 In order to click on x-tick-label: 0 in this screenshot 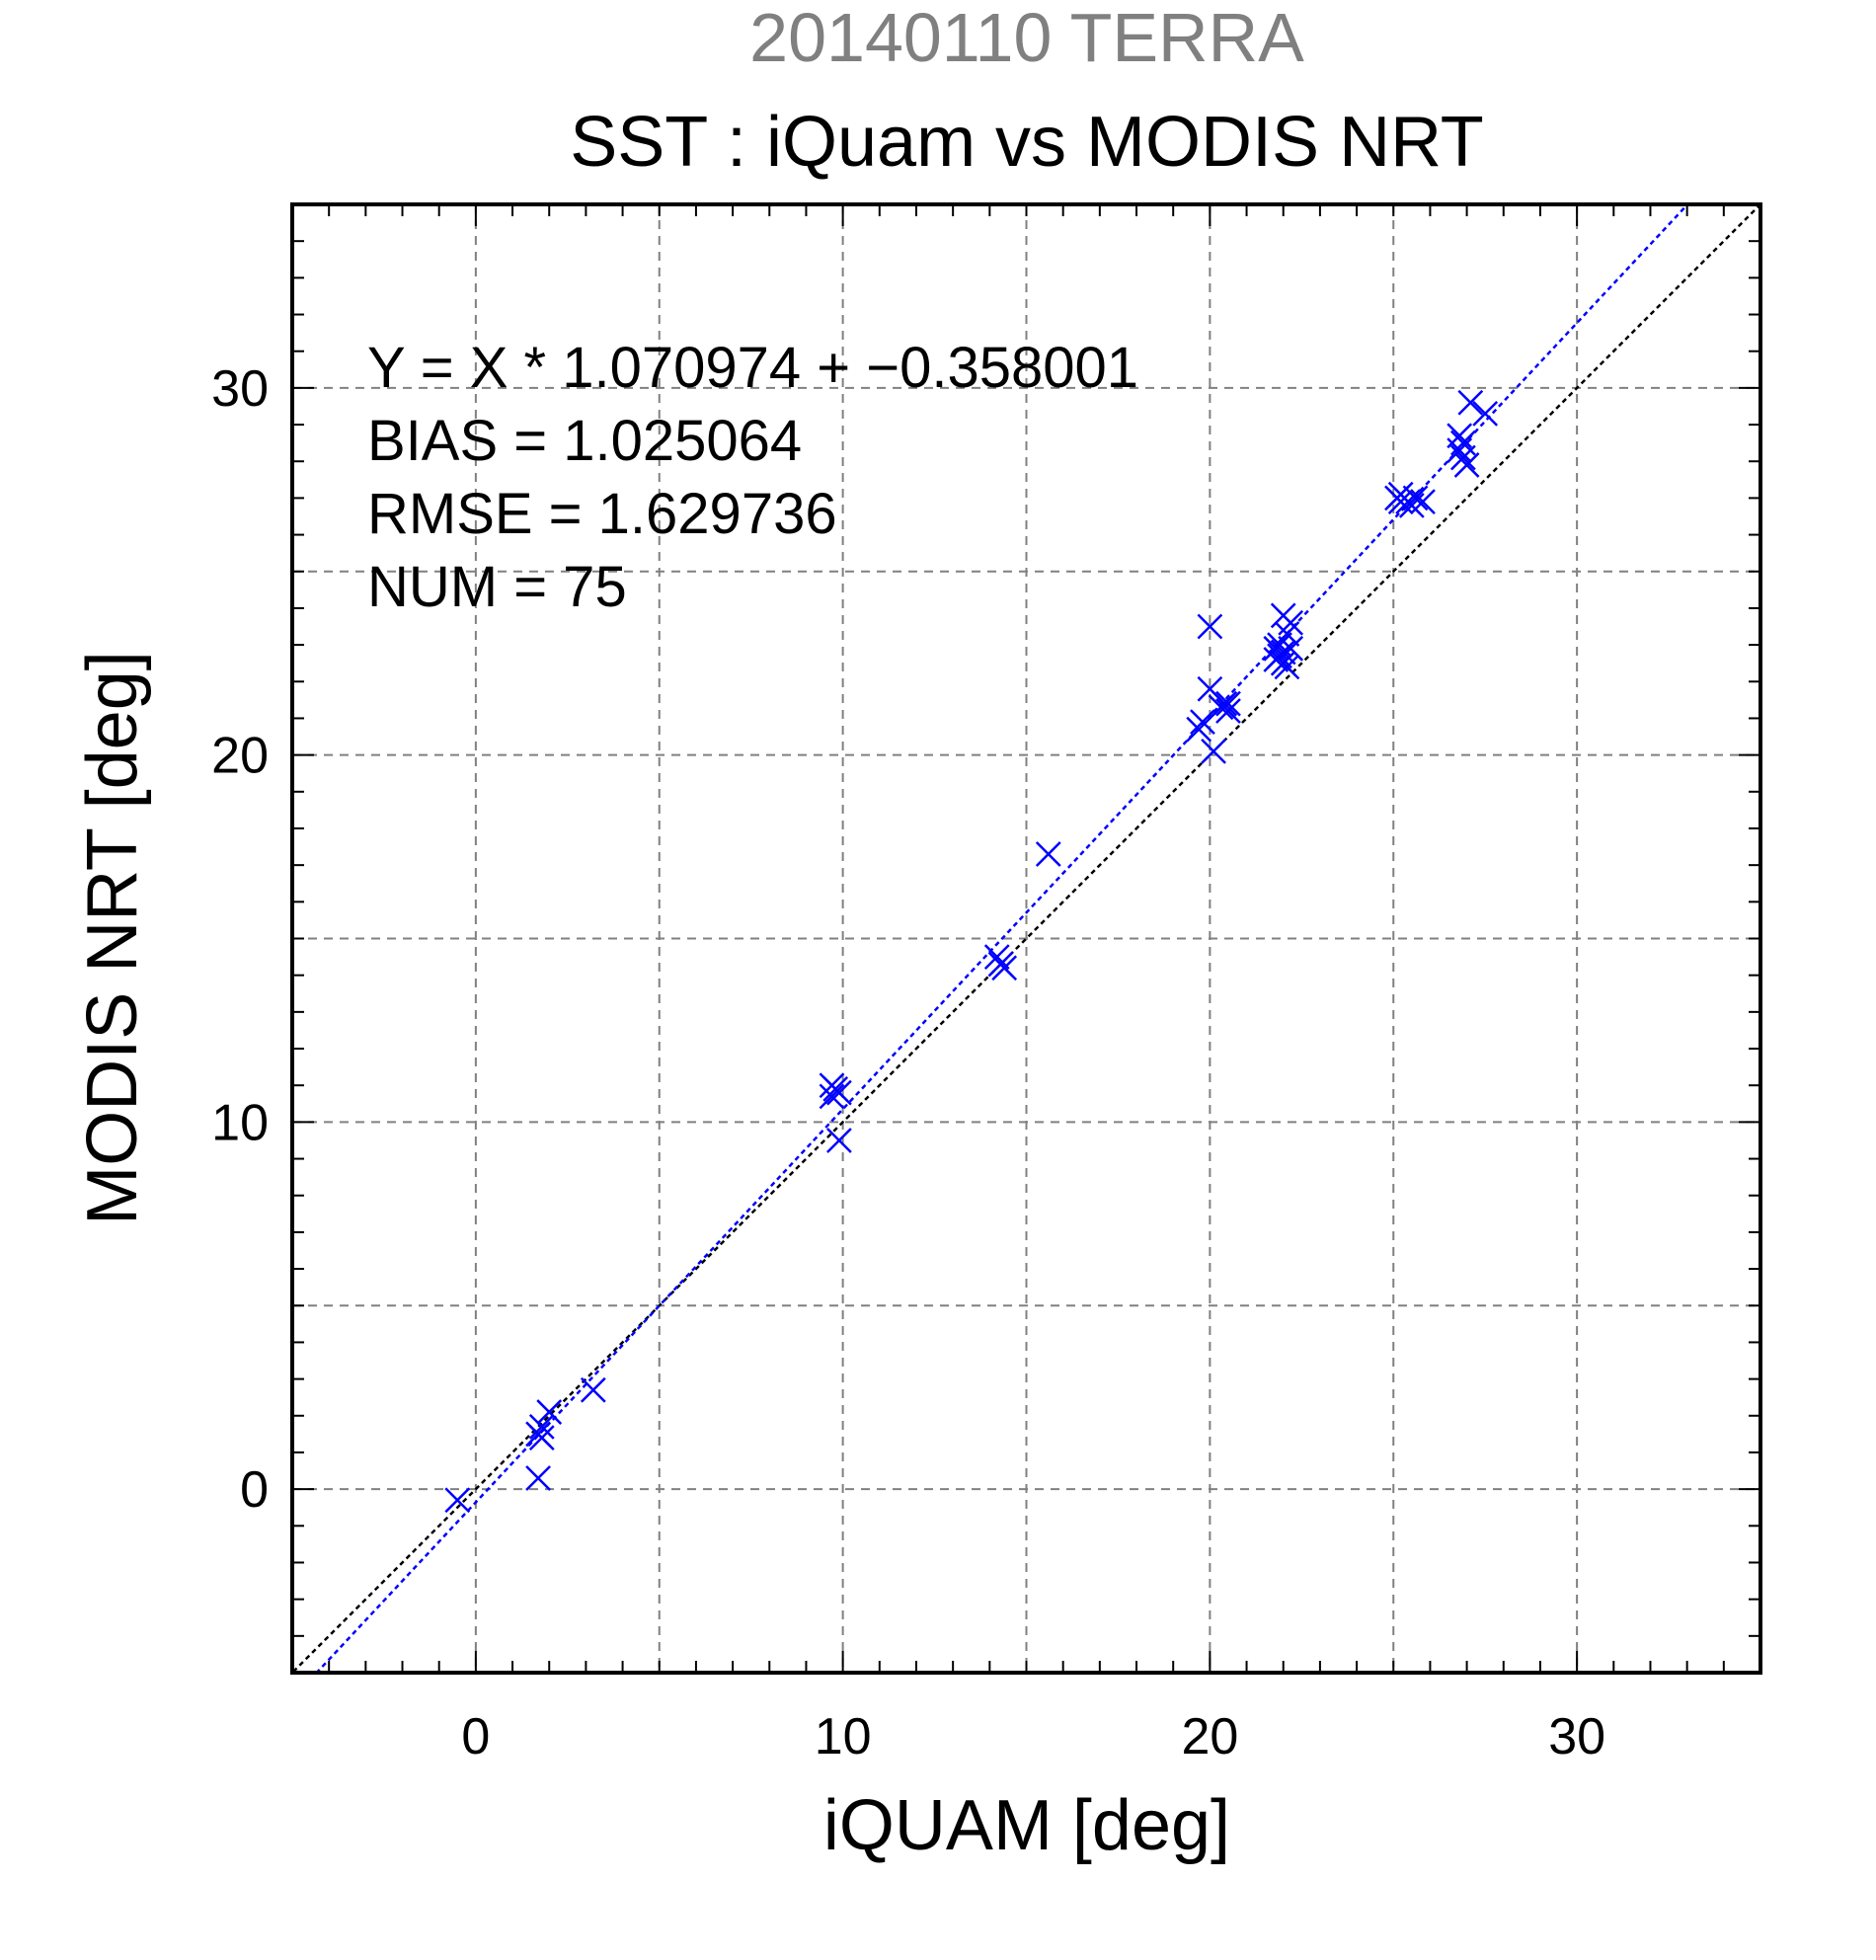, I will do `click(476, 1737)`.